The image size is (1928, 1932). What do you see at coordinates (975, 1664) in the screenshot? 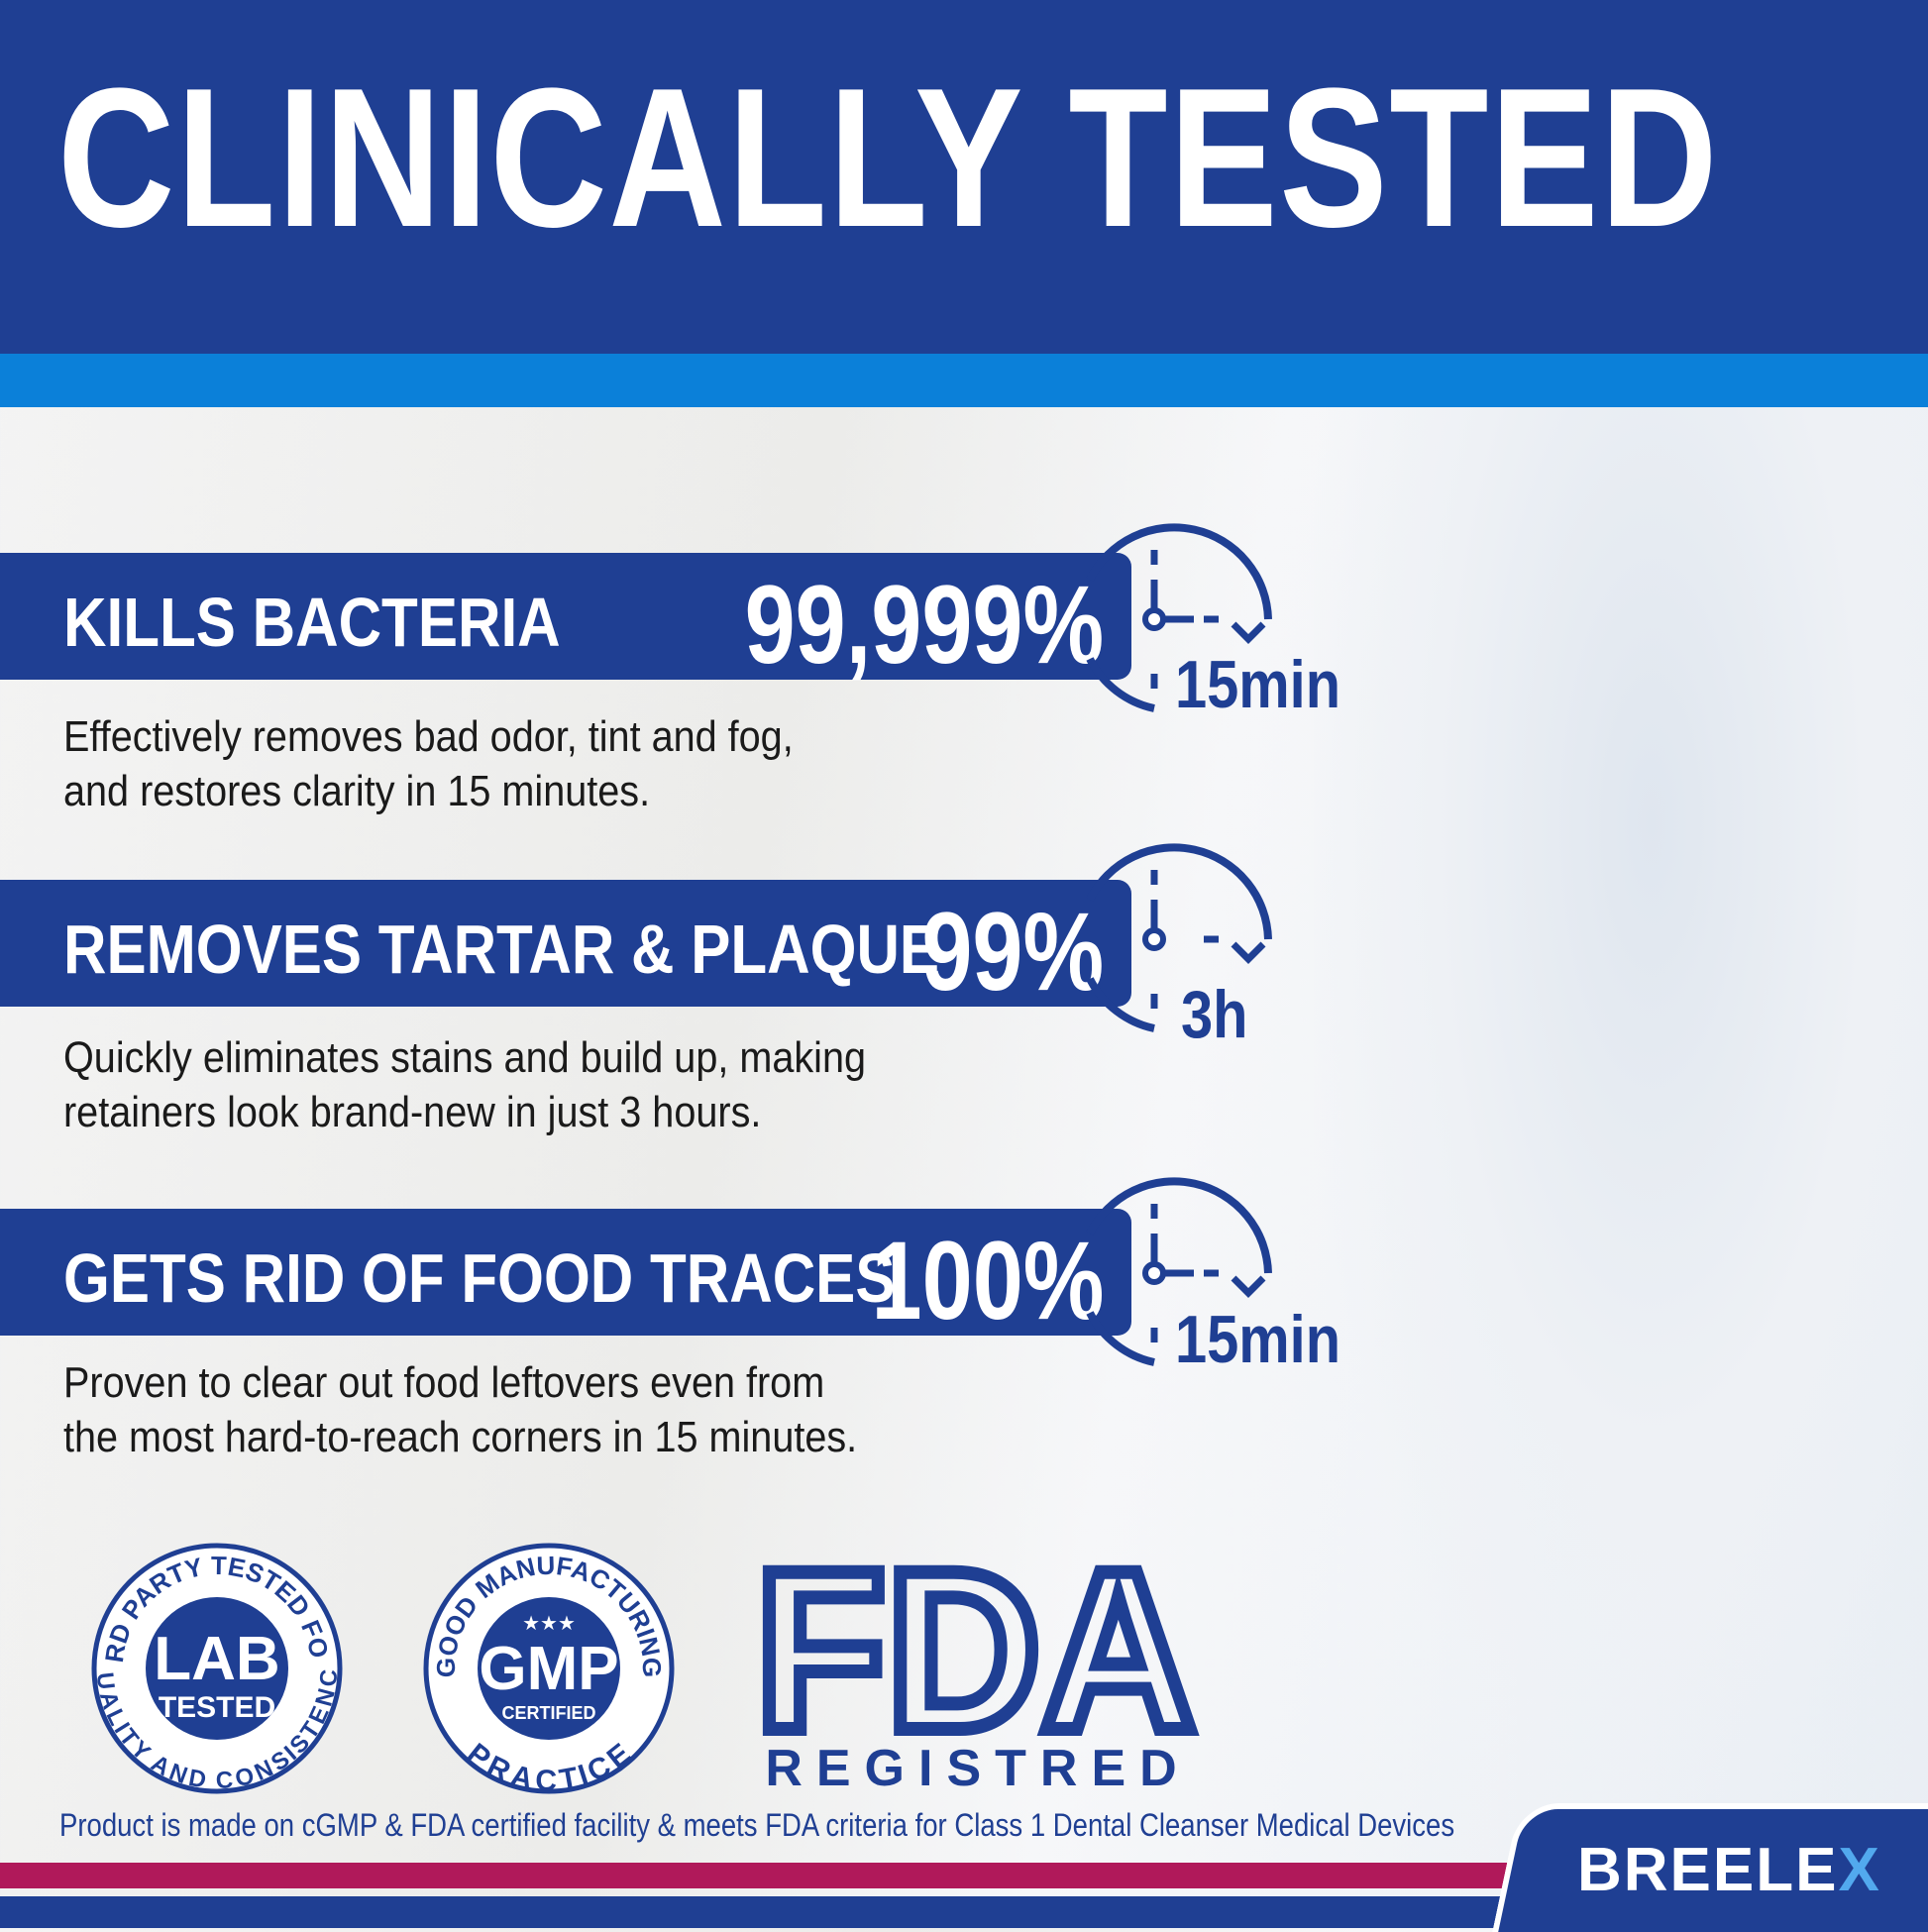
I see `svg-text: FDA` at bounding box center [975, 1664].